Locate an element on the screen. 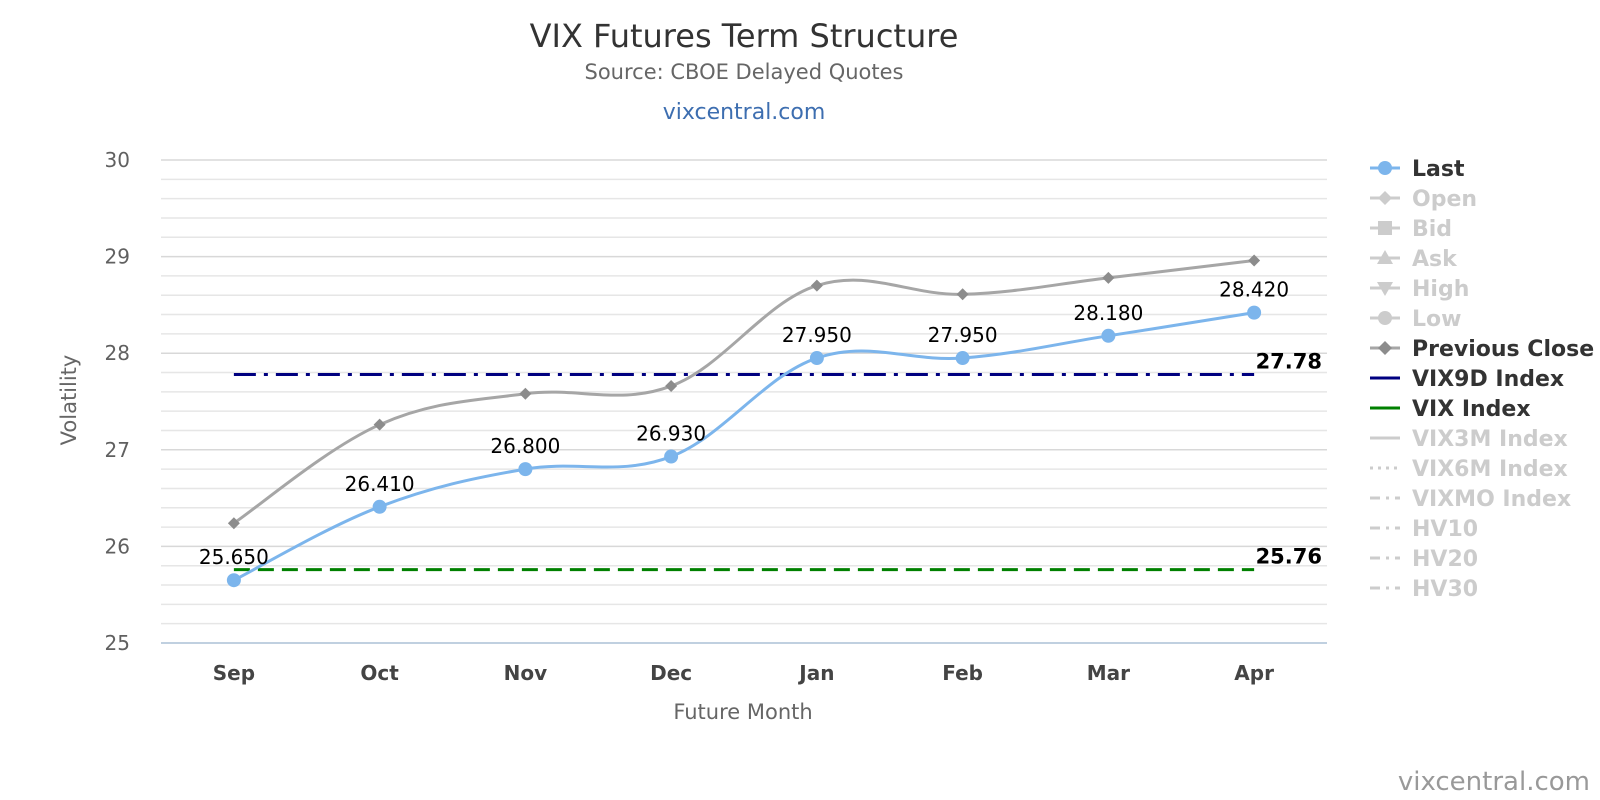  reference-line-label: 27.78 is located at coordinates (1289, 361).